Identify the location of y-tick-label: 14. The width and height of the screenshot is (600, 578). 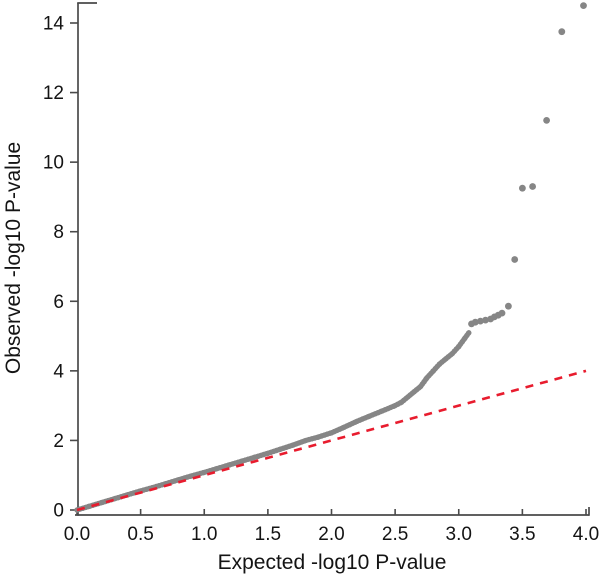
(54, 23).